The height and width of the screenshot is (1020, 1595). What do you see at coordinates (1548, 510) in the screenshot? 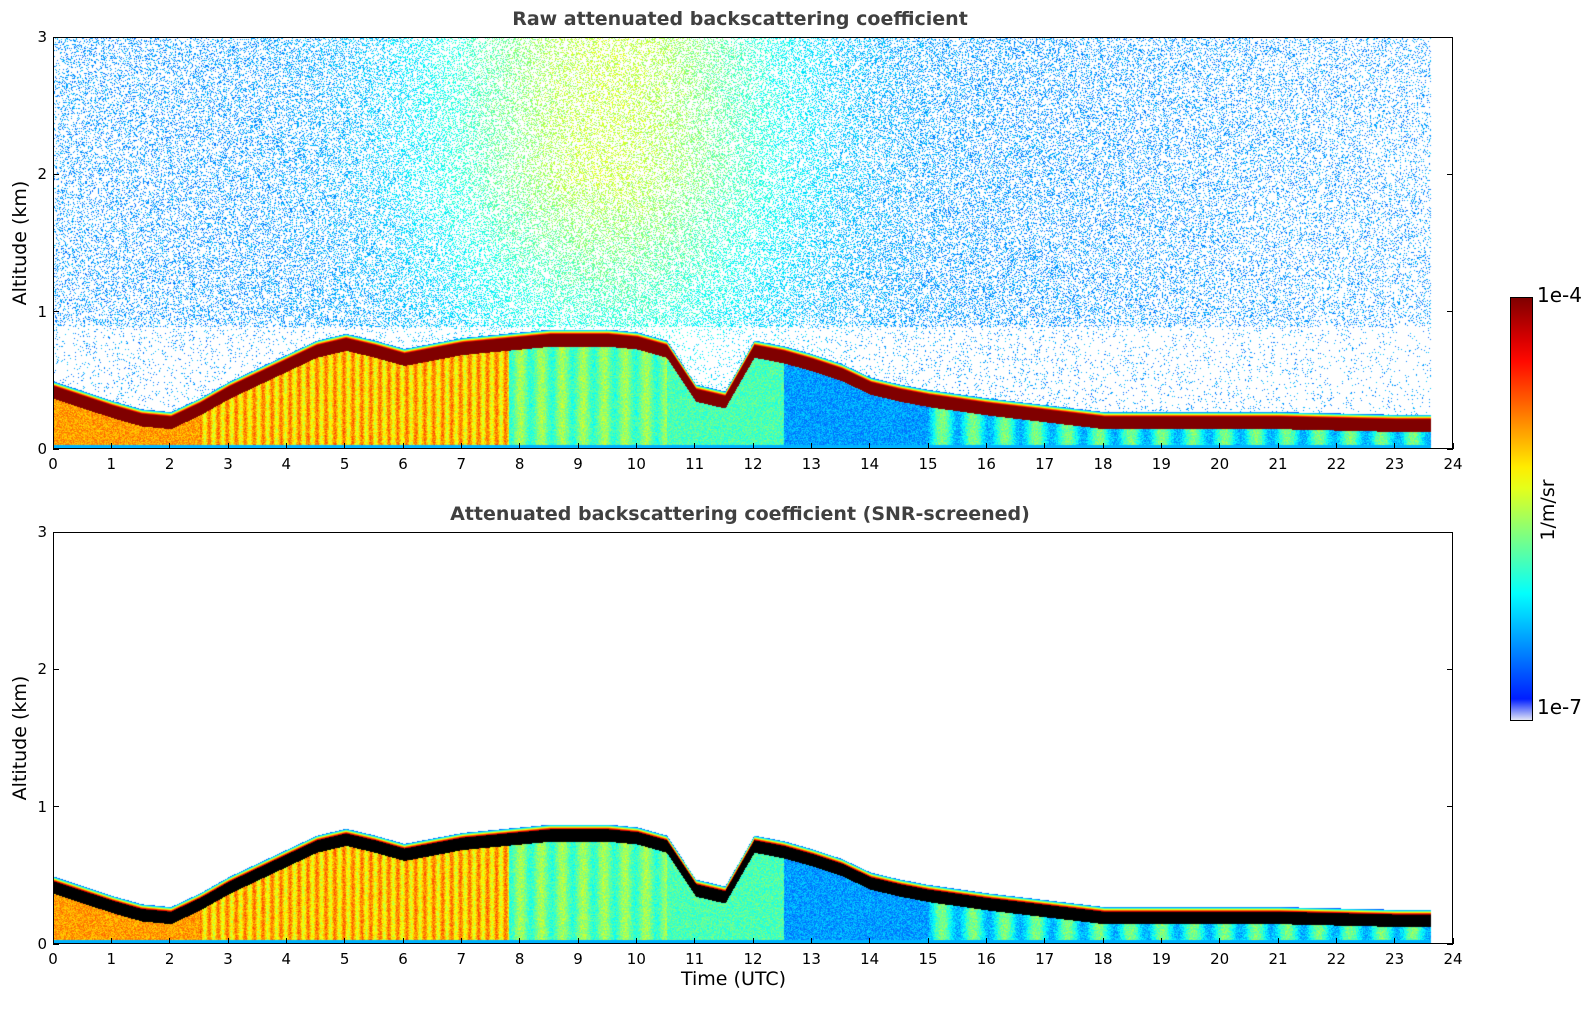
I see `colorbar-unit-label: 1/m/sr` at bounding box center [1548, 510].